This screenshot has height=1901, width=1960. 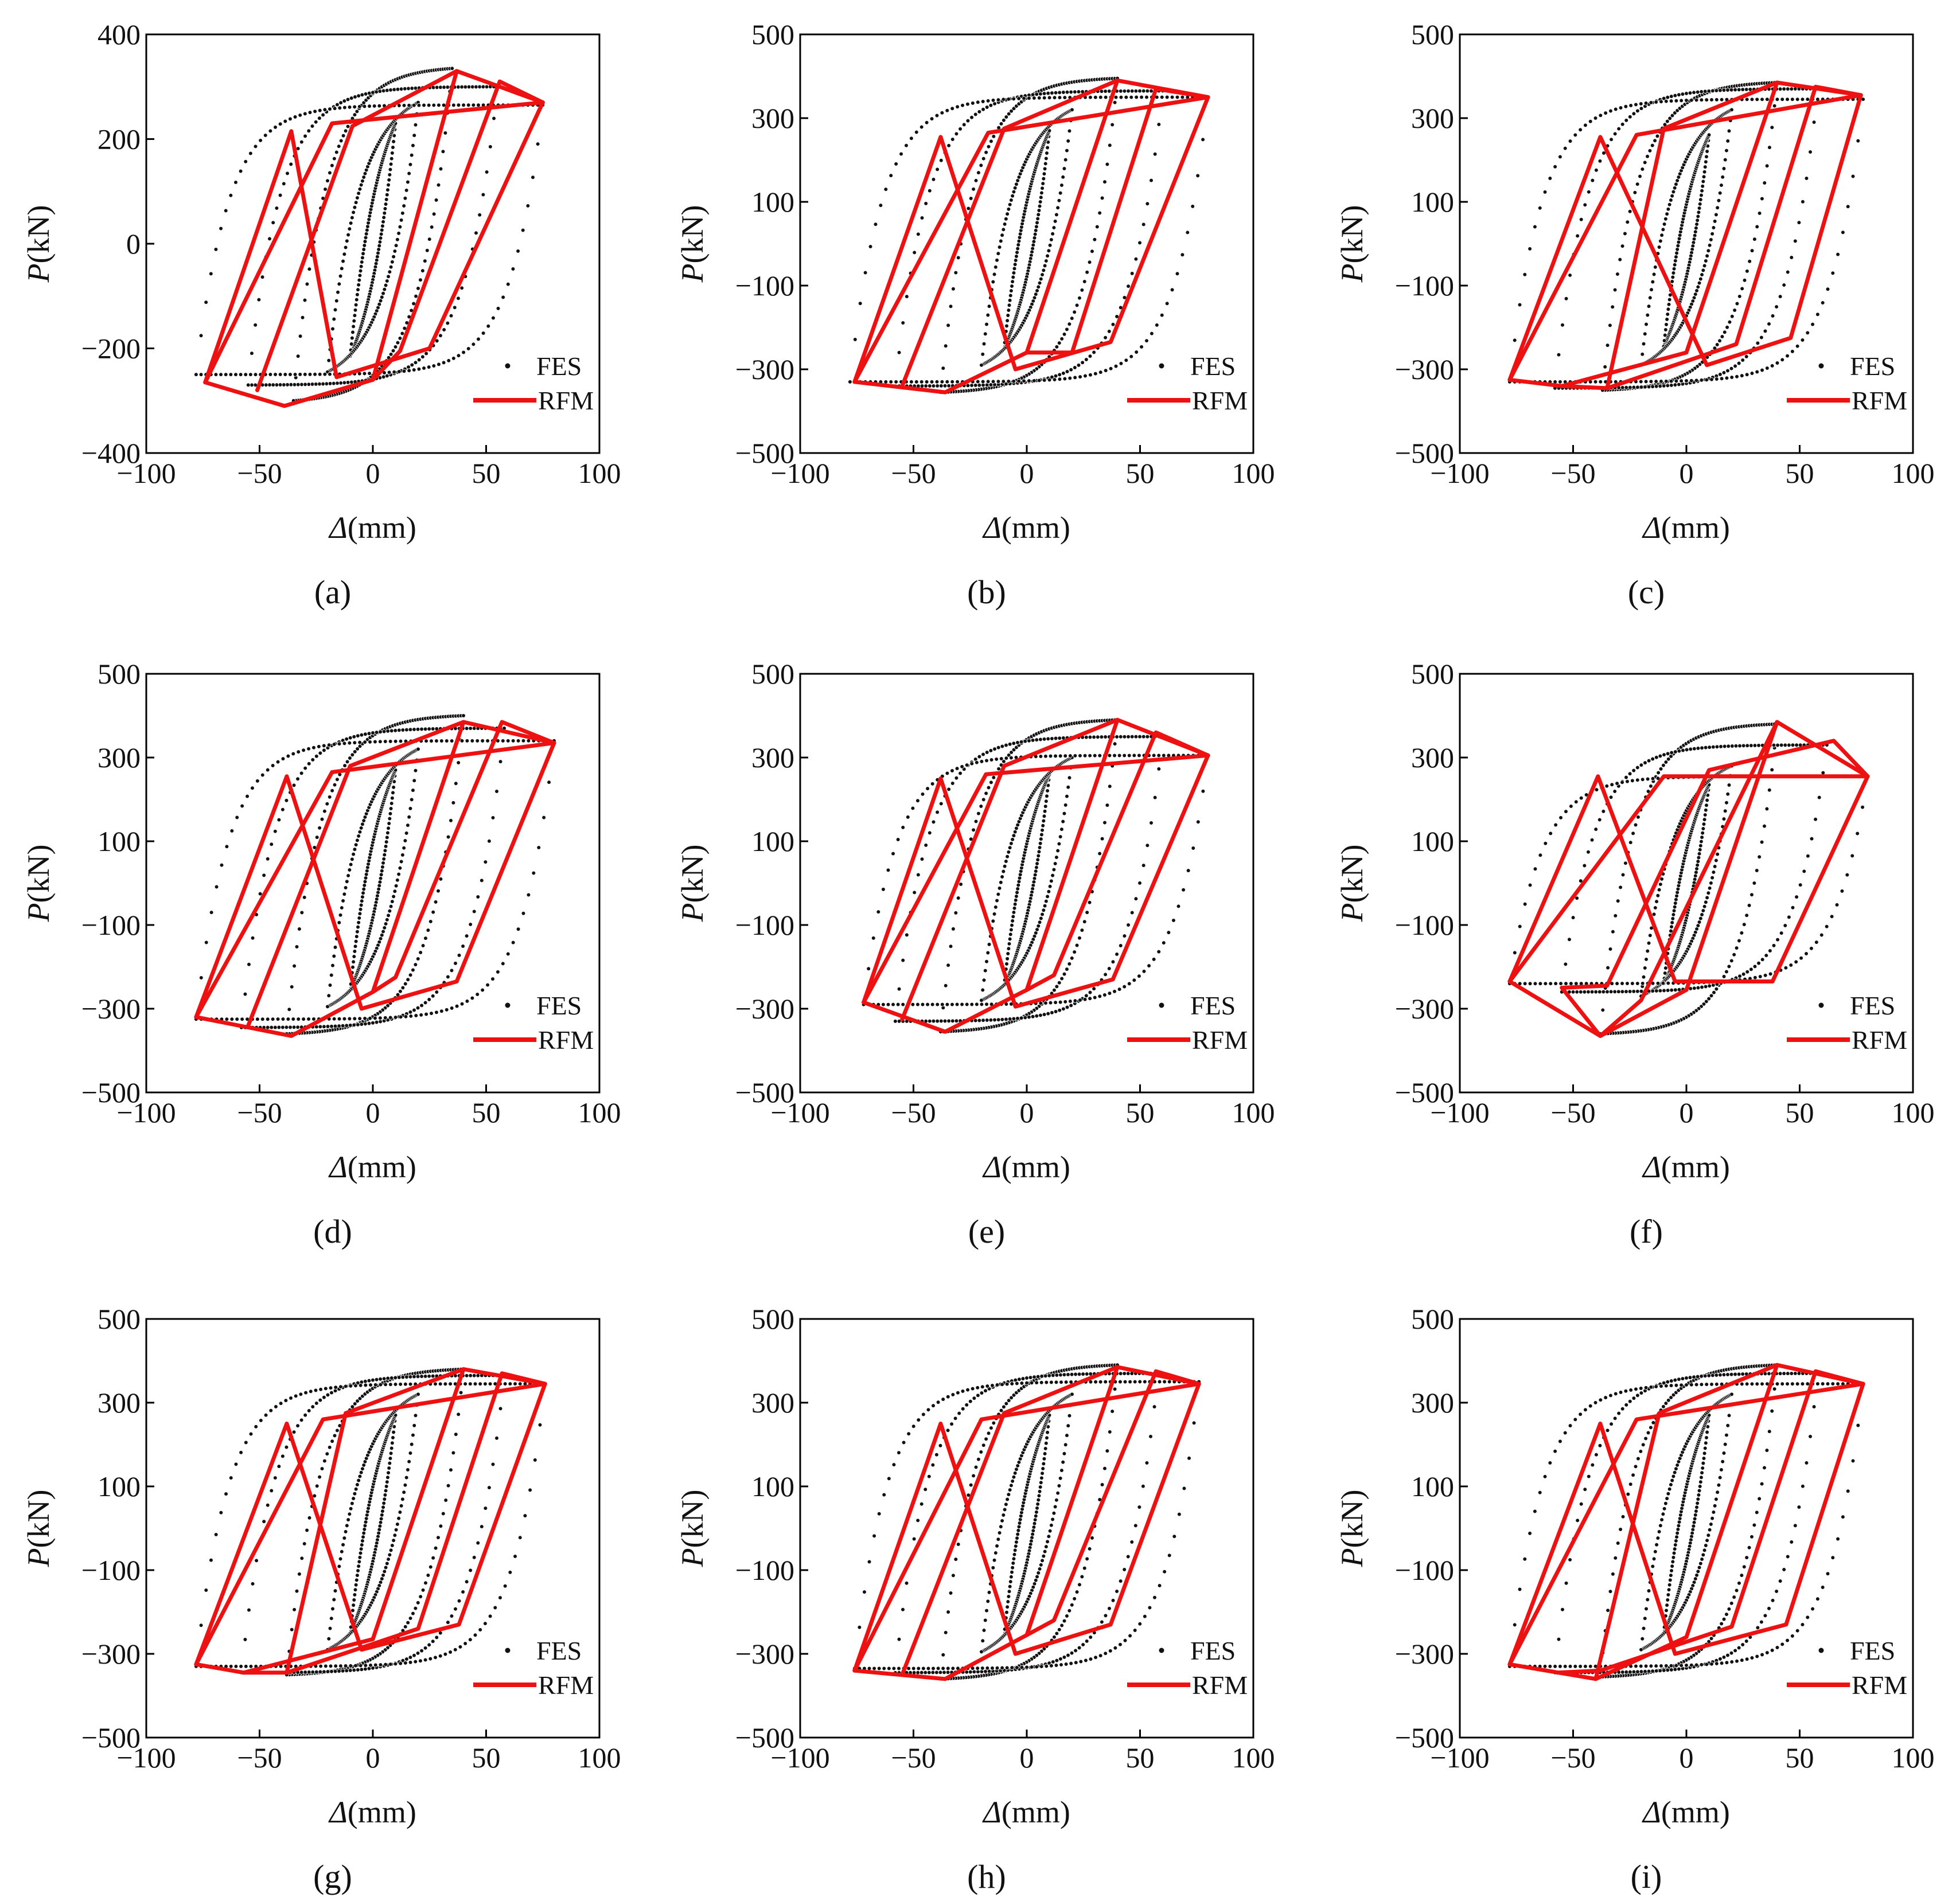 I want to click on x-tick-label: 100, so click(x=1913, y=473).